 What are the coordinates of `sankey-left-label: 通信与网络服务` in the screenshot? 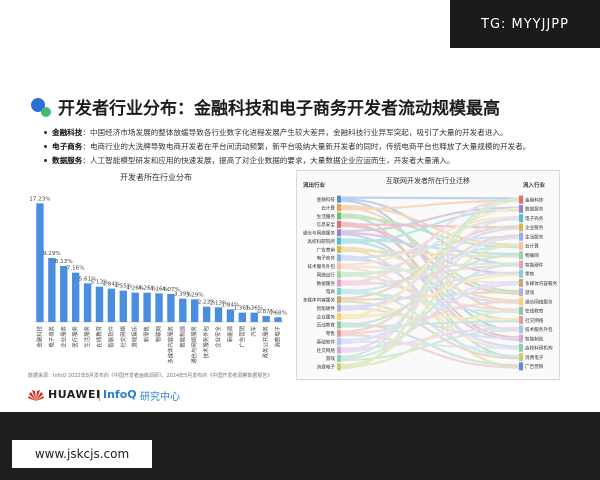 It's located at (319, 233).